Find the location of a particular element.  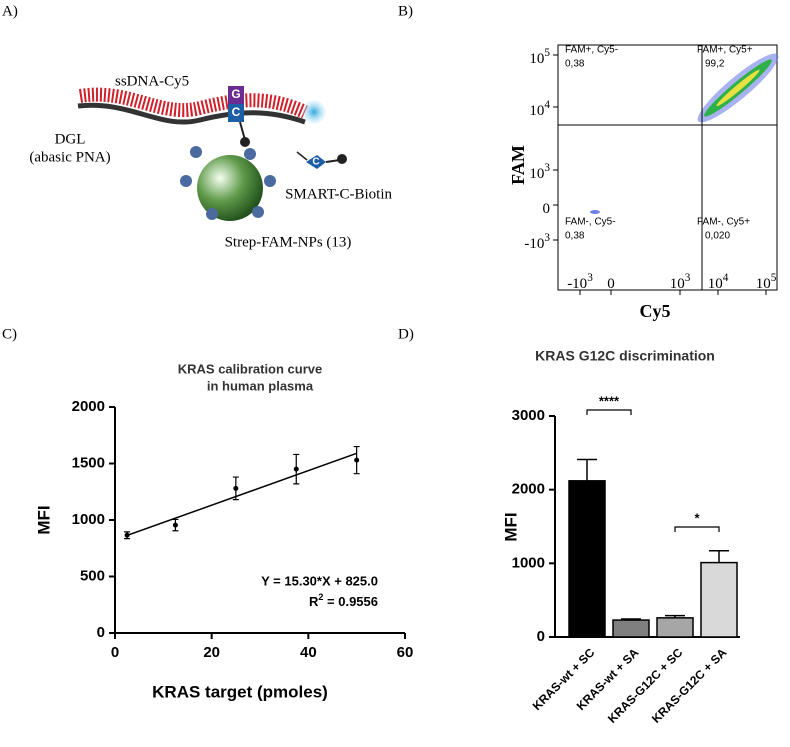

panel-label: A) is located at coordinates (10, 11).